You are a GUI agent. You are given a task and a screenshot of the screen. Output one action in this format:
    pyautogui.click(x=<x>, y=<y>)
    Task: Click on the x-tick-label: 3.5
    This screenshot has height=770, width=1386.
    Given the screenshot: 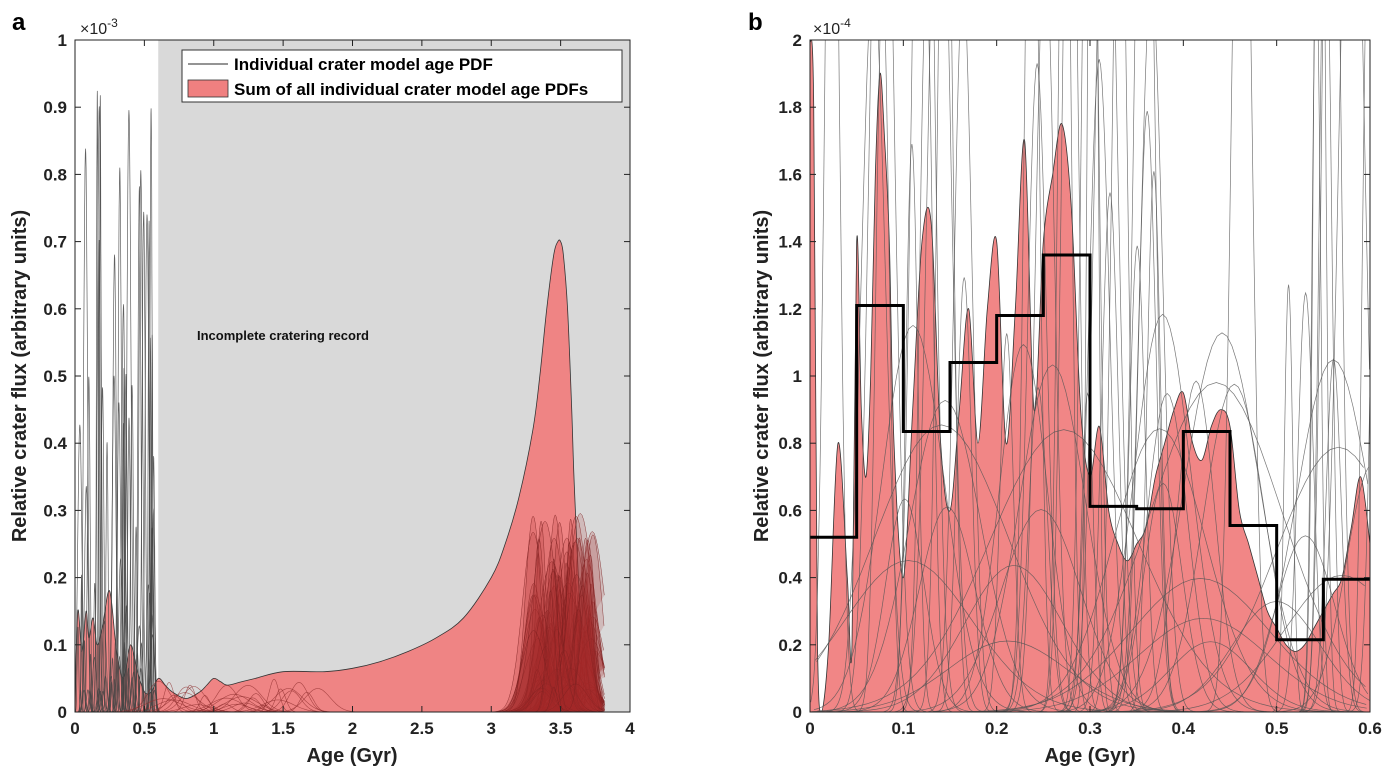 What is the action you would take?
    pyautogui.click(x=561, y=728)
    